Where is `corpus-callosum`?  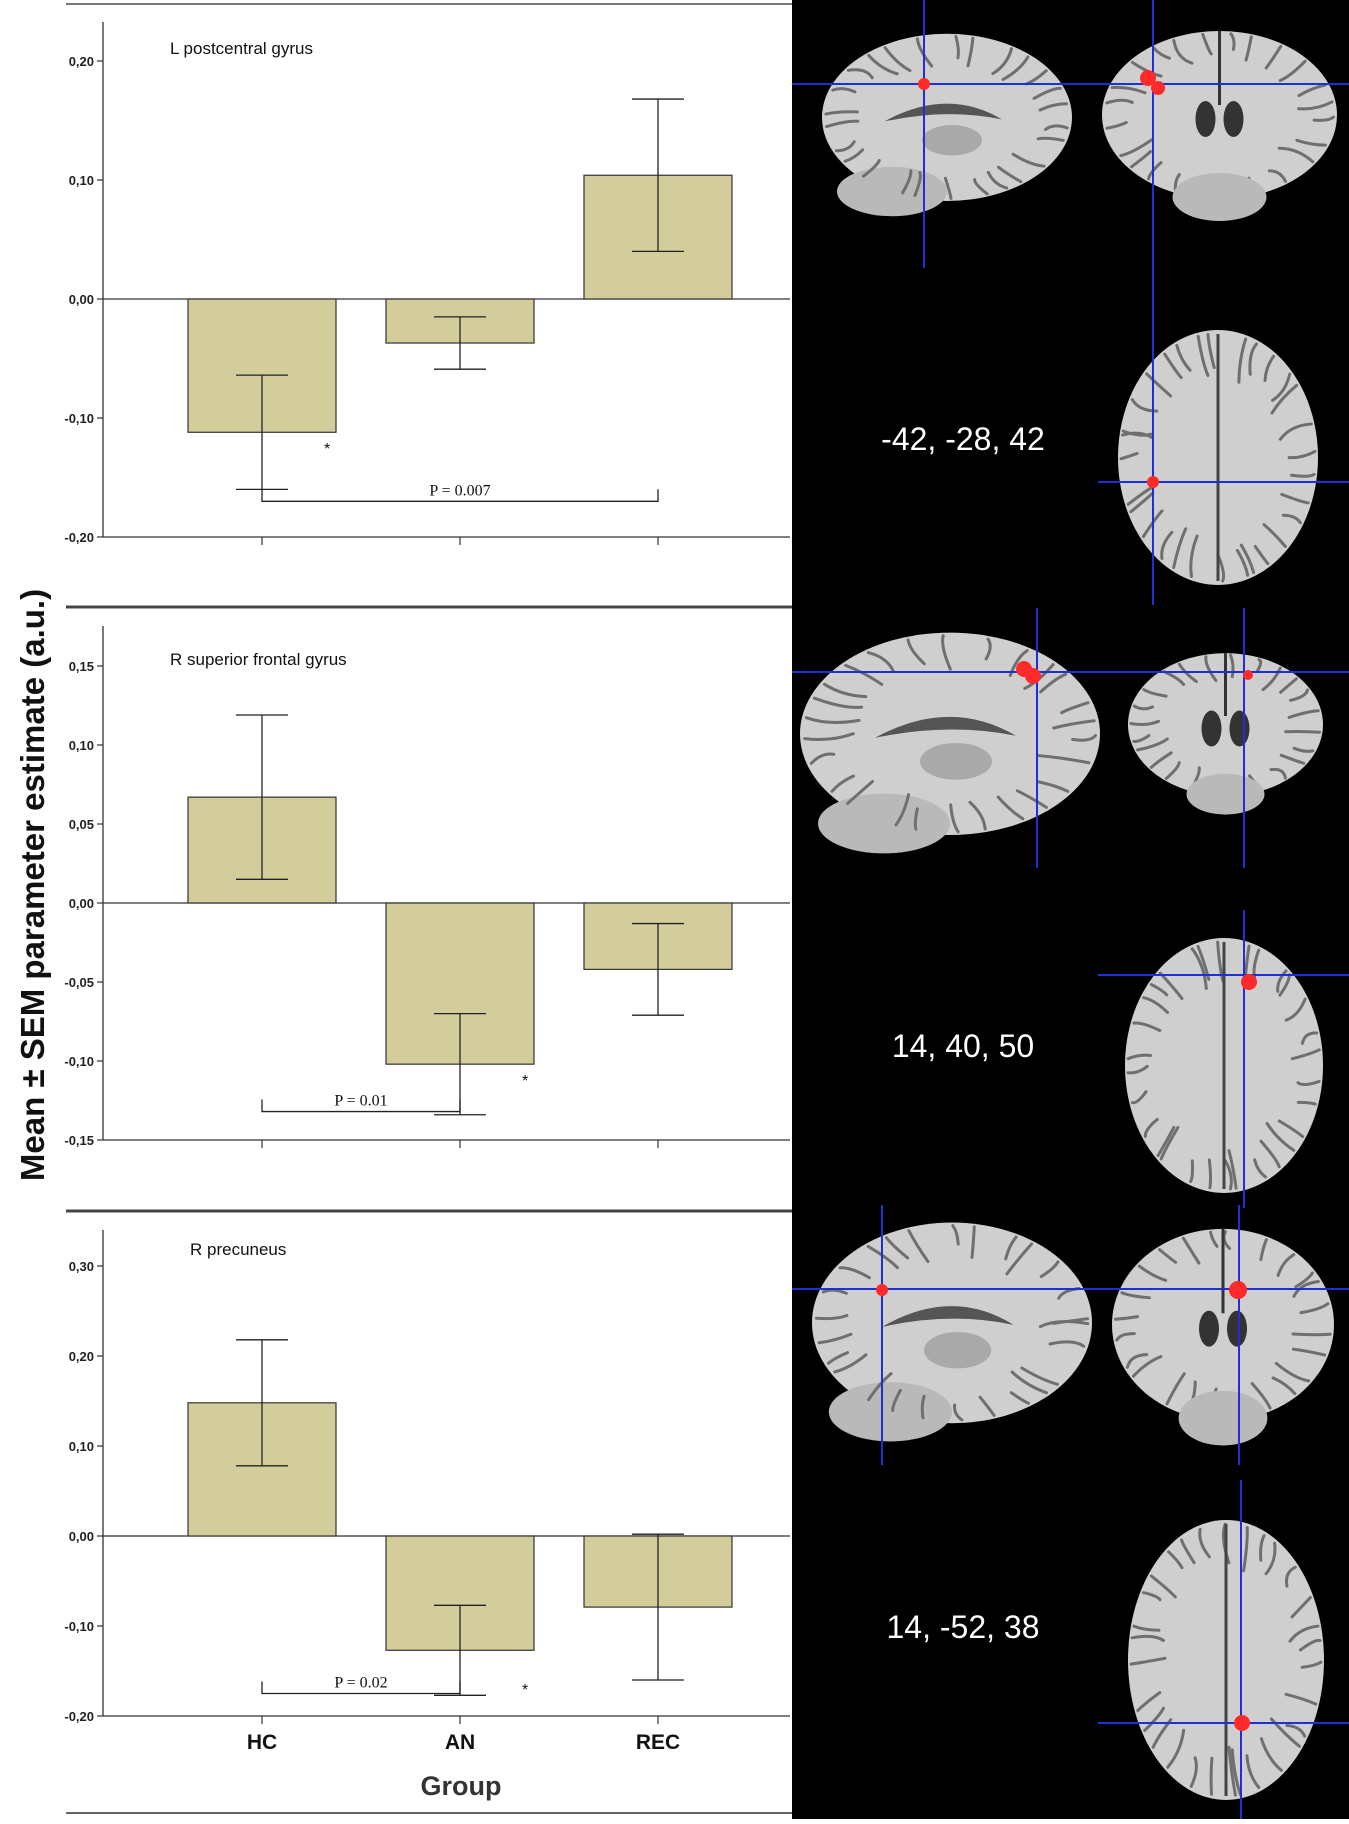 corpus-callosum is located at coordinates (948, 1316).